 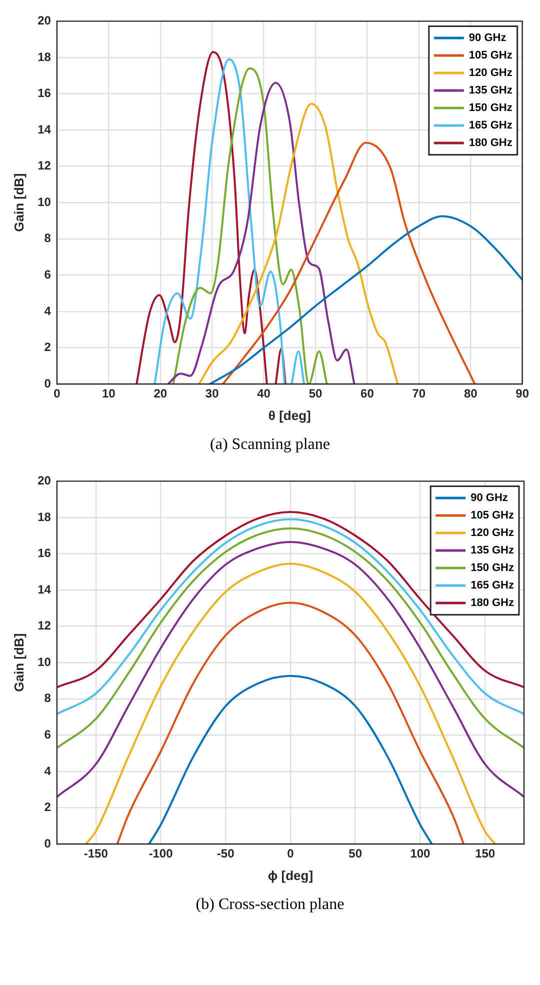 What do you see at coordinates (270, 905) in the screenshot?
I see `text: (b) Cross-section plane` at bounding box center [270, 905].